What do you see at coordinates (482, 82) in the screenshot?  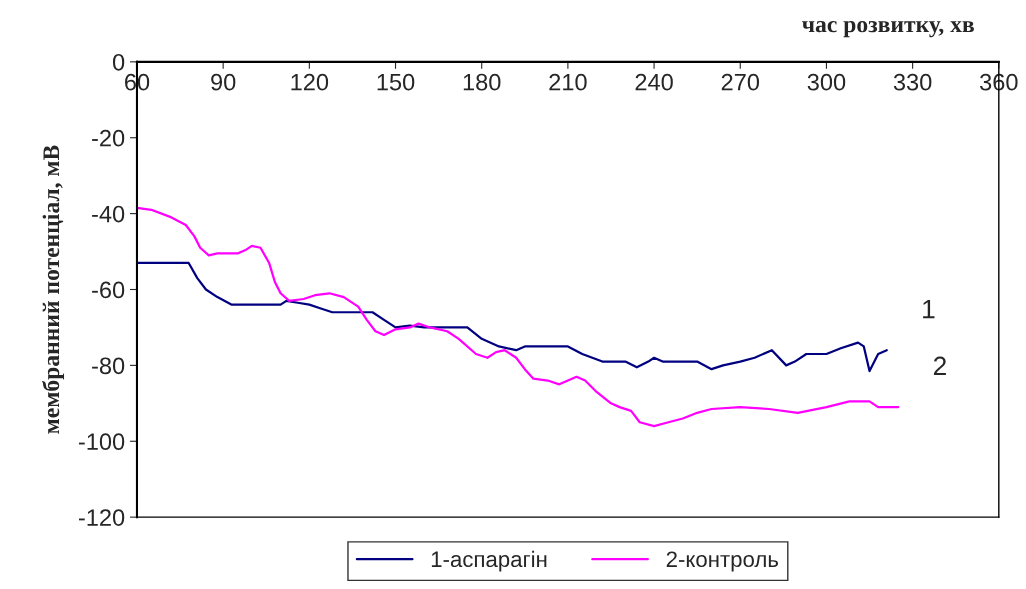 I see `x-tick-label: 180` at bounding box center [482, 82].